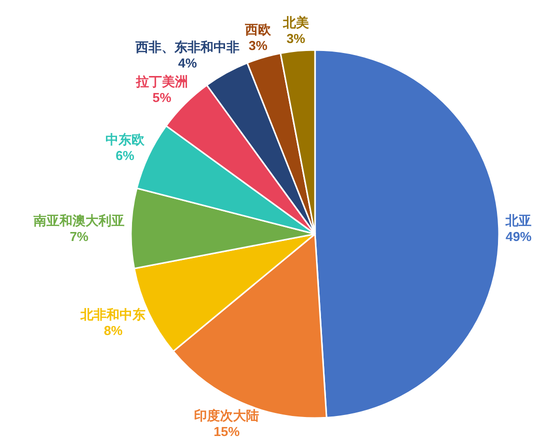  Describe the element at coordinates (162, 98) in the screenshot. I see `data-label: 5%` at that location.